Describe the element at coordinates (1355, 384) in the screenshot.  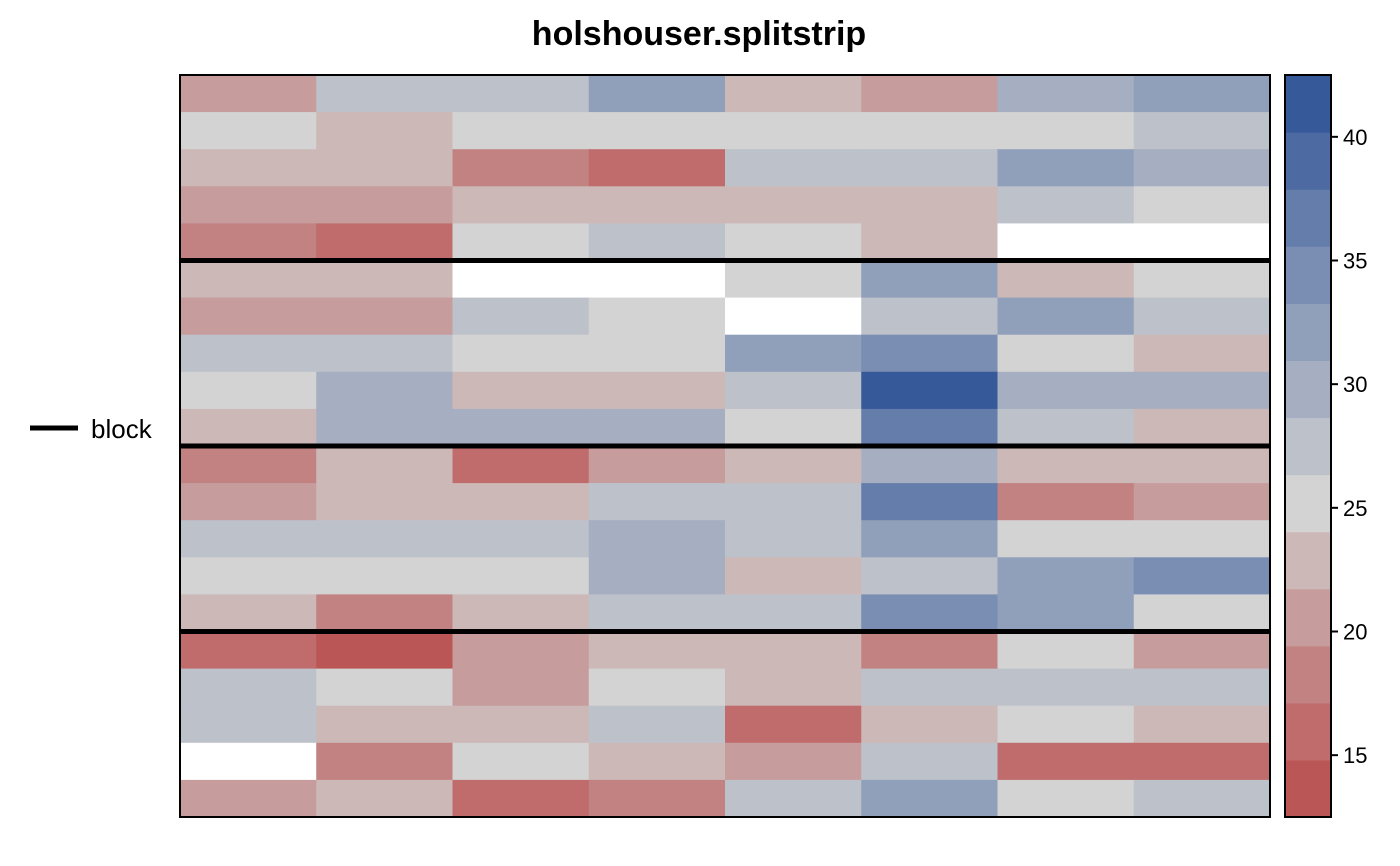
I see `colorbar-tick-label: 30` at that location.